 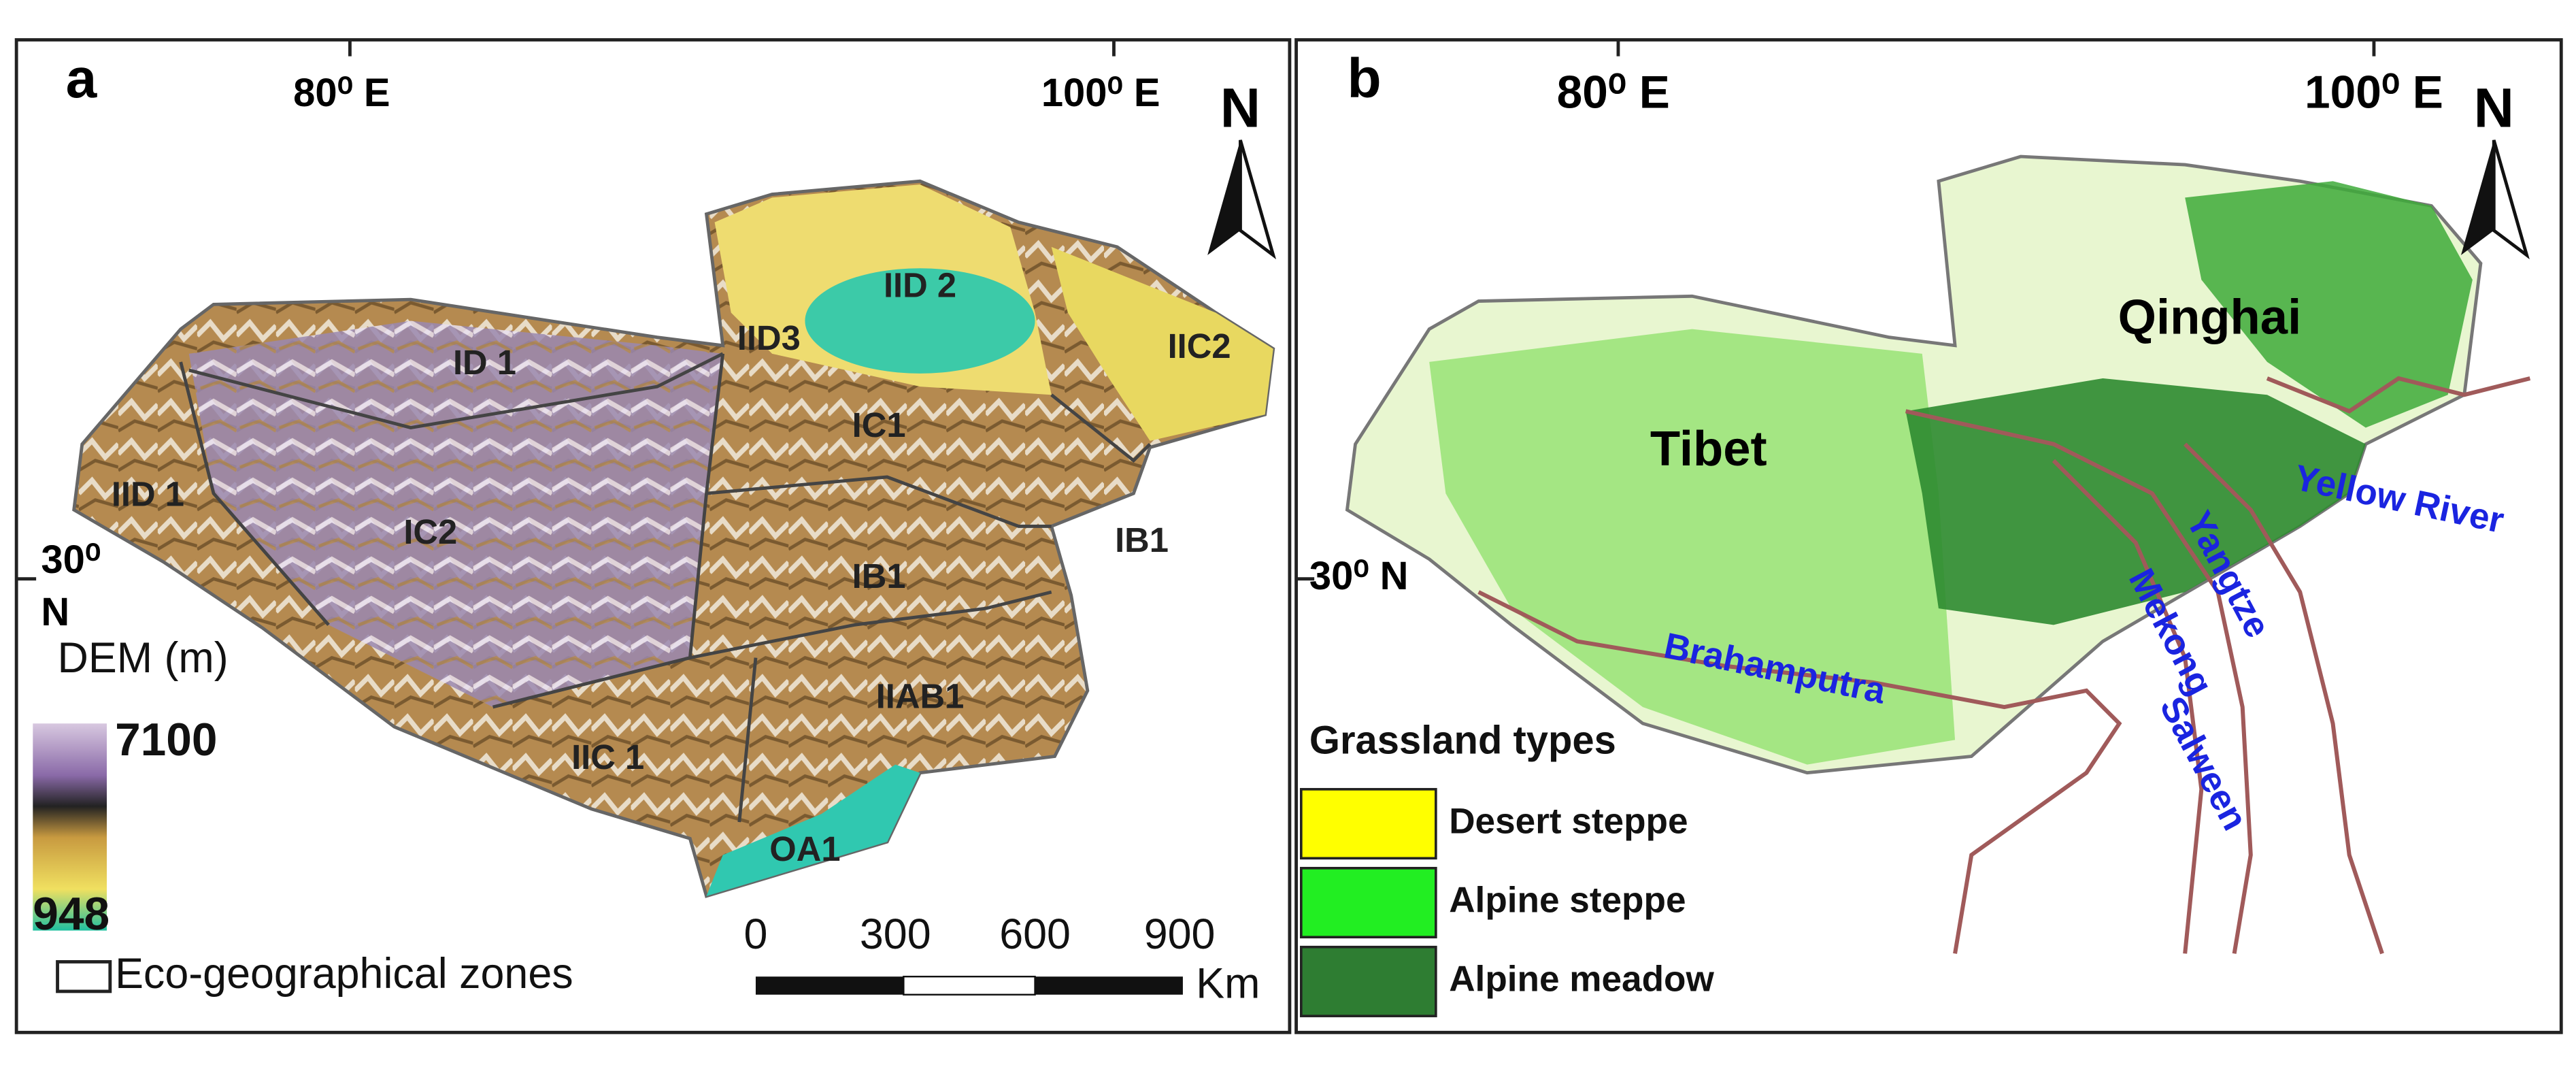 What do you see at coordinates (1462, 741) in the screenshot?
I see `legend-title: Grassland types` at bounding box center [1462, 741].